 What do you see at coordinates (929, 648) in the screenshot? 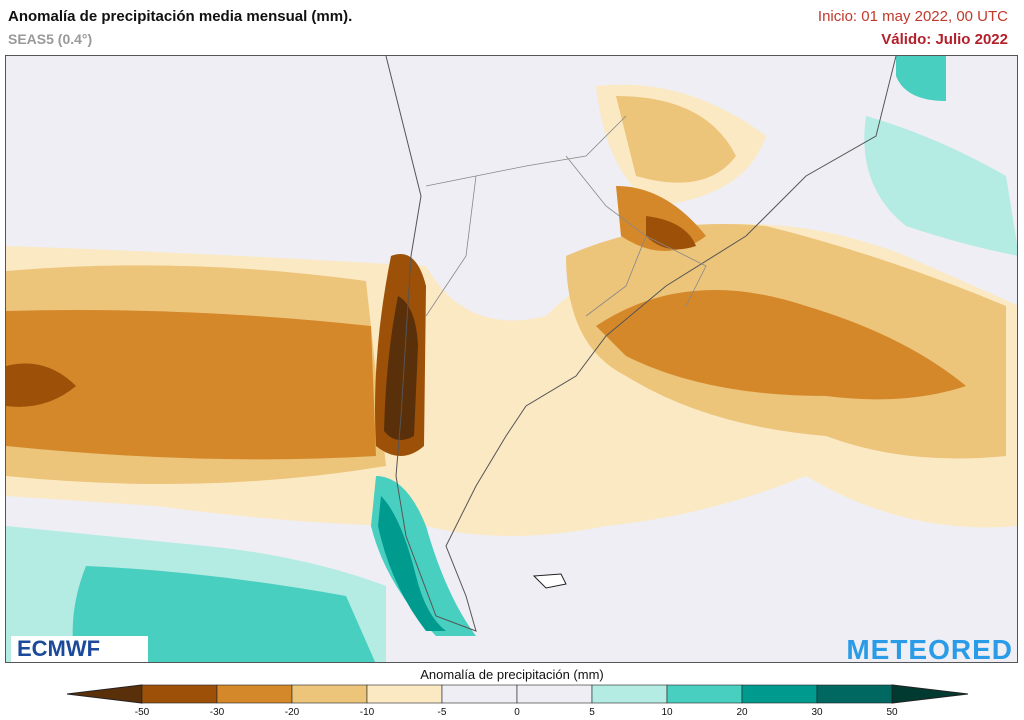
I see `meteored-logo: METEORED` at bounding box center [929, 648].